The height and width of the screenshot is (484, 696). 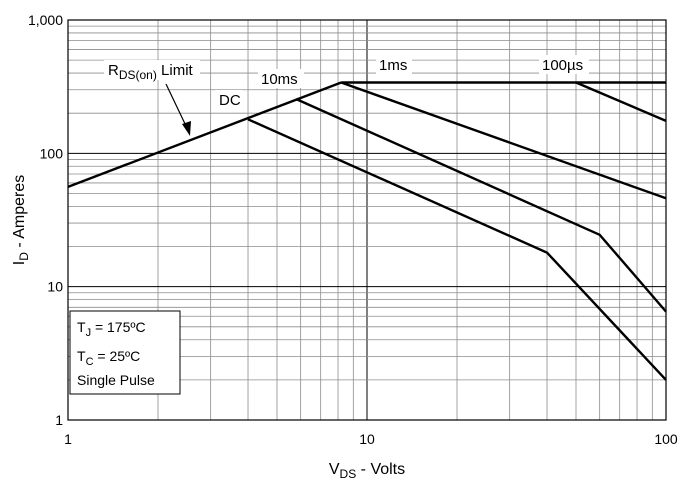 What do you see at coordinates (176, 106) in the screenshot?
I see `rds-limit-arrow` at bounding box center [176, 106].